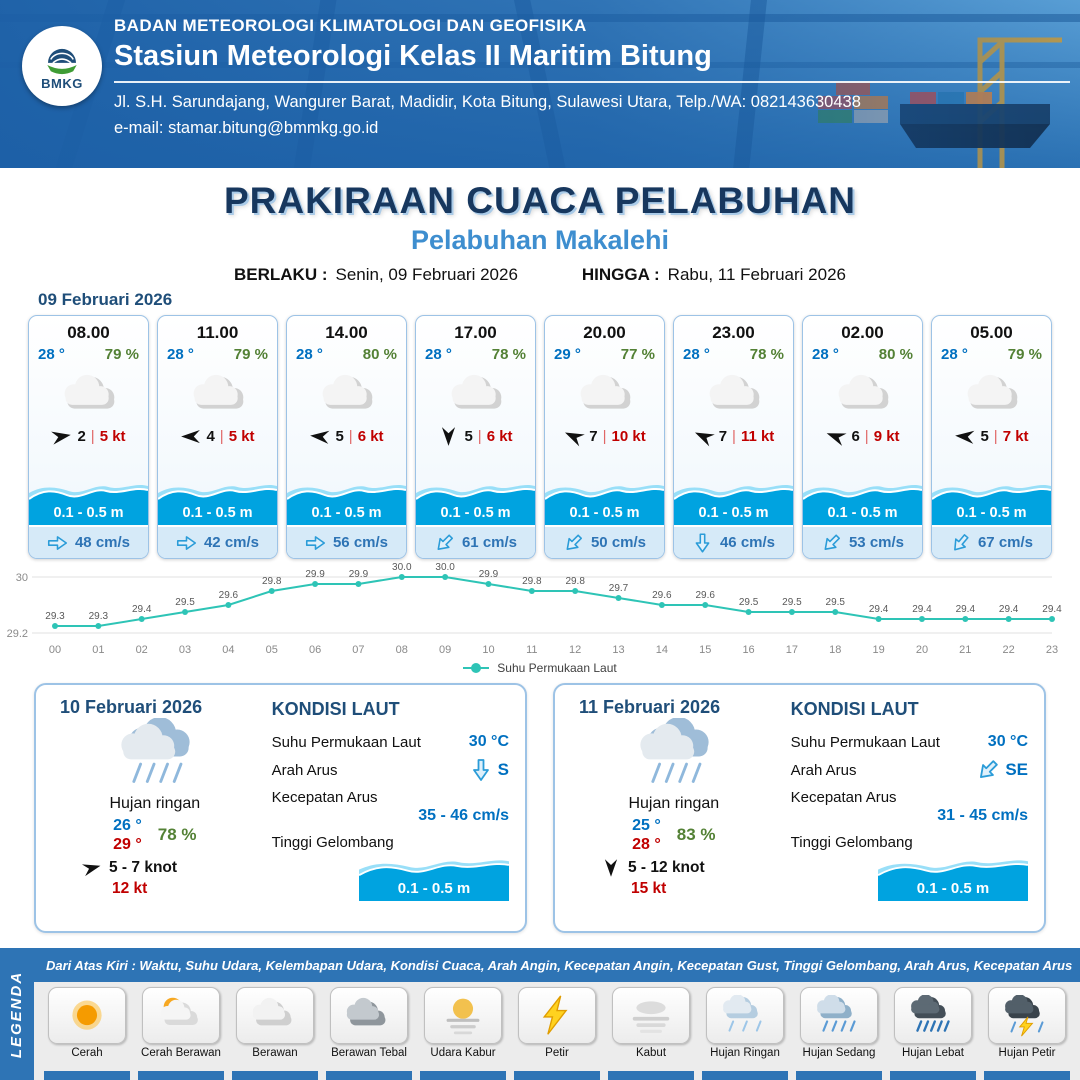 The width and height of the screenshot is (1080, 1080). What do you see at coordinates (130, 889) in the screenshot?
I see `daily-wind-gust: 12 kt` at bounding box center [130, 889].